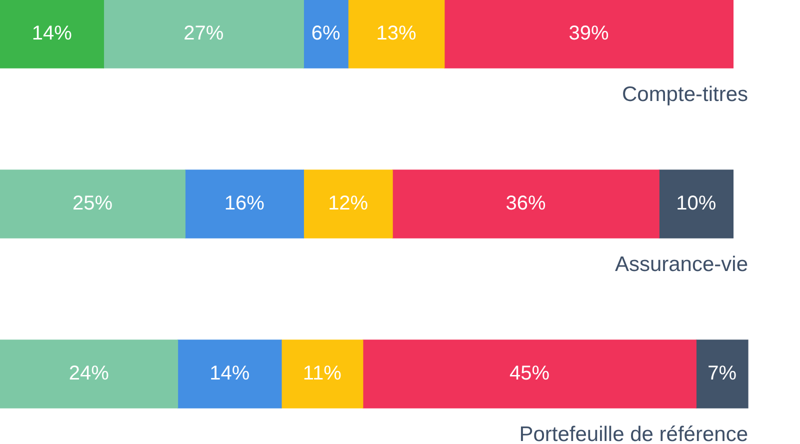 This screenshot has width=800, height=444. I want to click on y-tick-label: Assurance-vie, so click(681, 264).